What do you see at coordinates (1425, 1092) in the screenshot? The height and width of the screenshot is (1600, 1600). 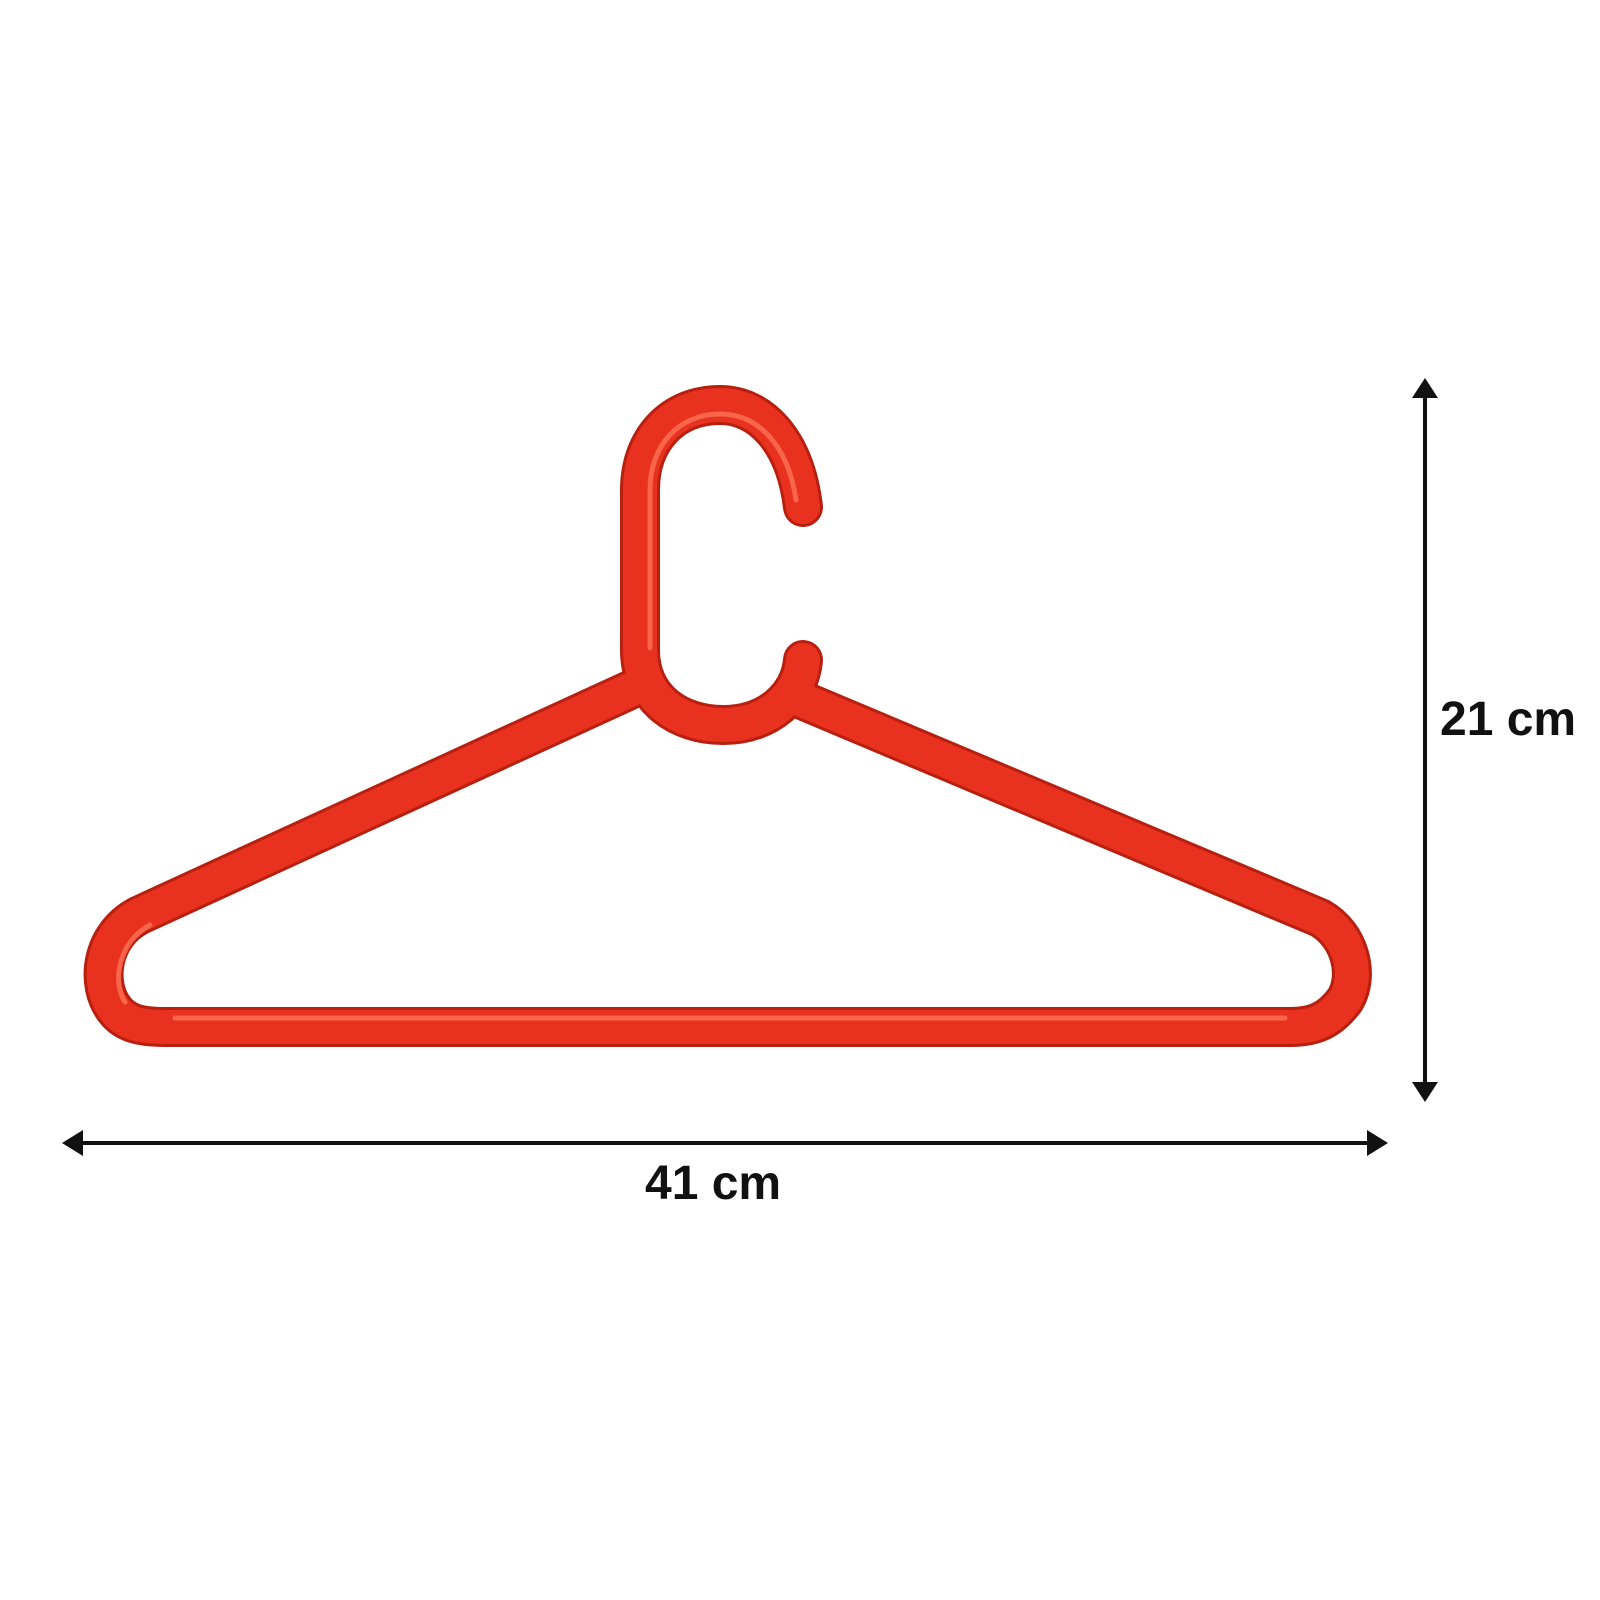 I see `arrow-down-icon` at bounding box center [1425, 1092].